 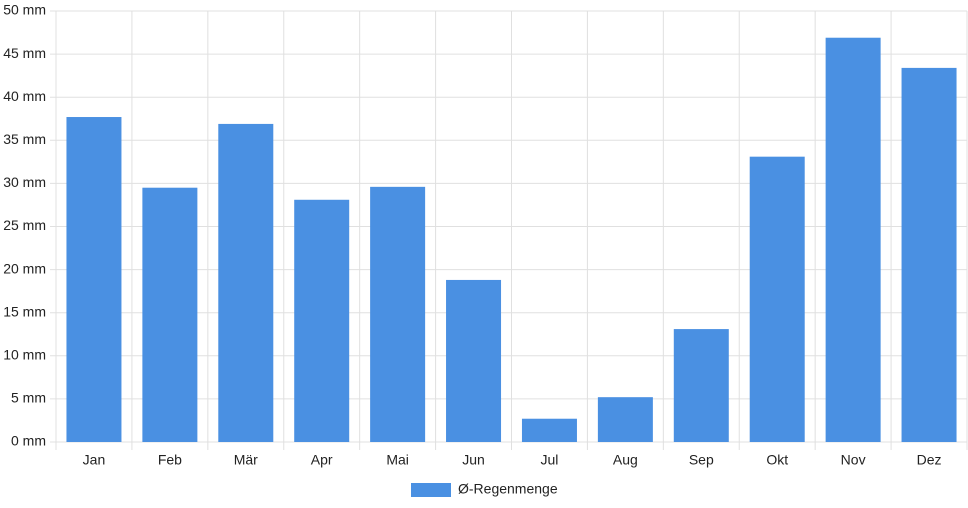 What do you see at coordinates (853, 460) in the screenshot?
I see `x-tick-label: Nov` at bounding box center [853, 460].